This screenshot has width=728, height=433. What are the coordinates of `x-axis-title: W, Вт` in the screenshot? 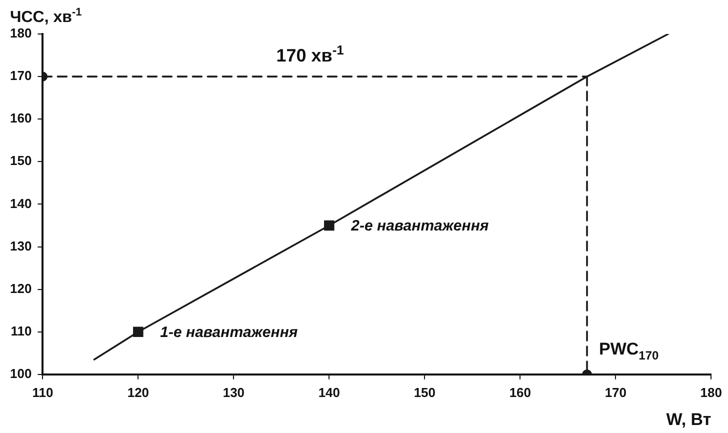 It's located at (689, 419).